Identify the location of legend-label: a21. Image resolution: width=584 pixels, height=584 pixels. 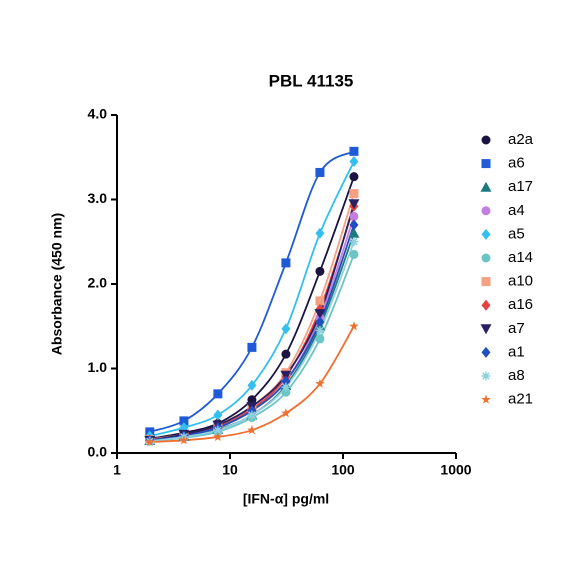
(520, 399).